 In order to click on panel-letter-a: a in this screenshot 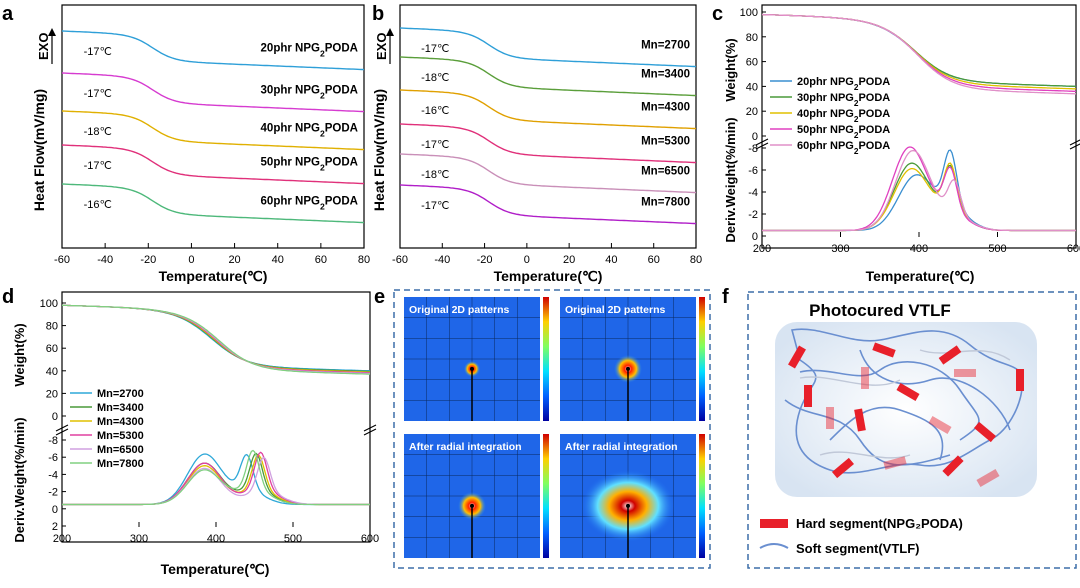, I will do `click(8, 14)`.